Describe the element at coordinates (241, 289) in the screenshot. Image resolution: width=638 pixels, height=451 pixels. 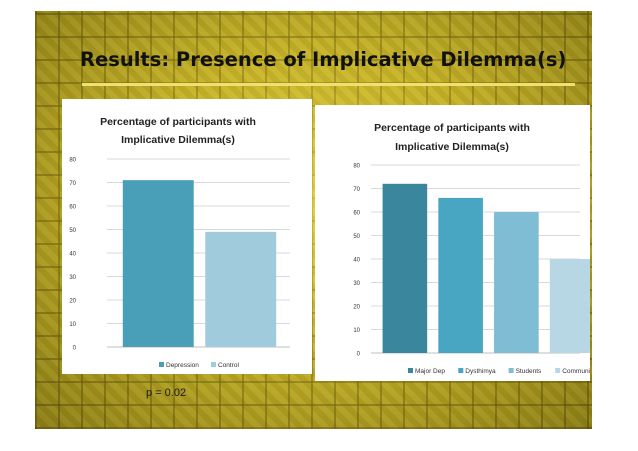
I see `bar-control` at that location.